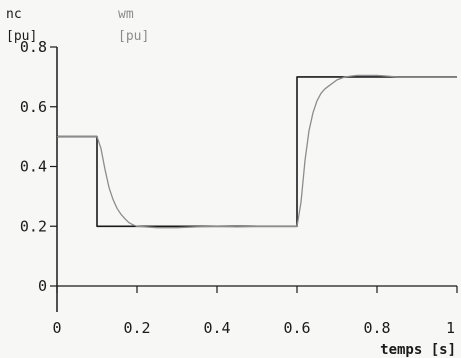  I want to click on x-tick-label: 0.2, so click(136, 328).